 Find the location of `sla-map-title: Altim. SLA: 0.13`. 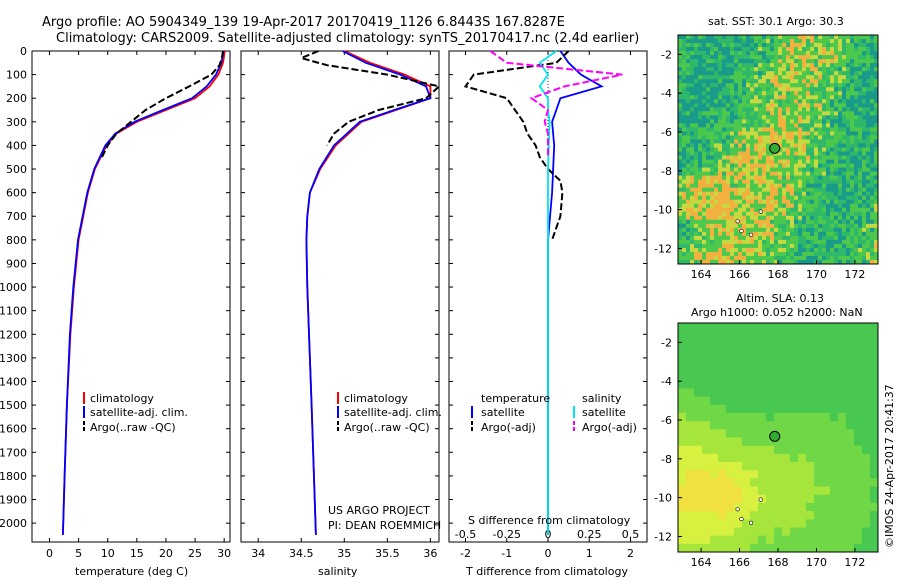

sla-map-title: Altim. SLA: 0.13 is located at coordinates (780, 298).